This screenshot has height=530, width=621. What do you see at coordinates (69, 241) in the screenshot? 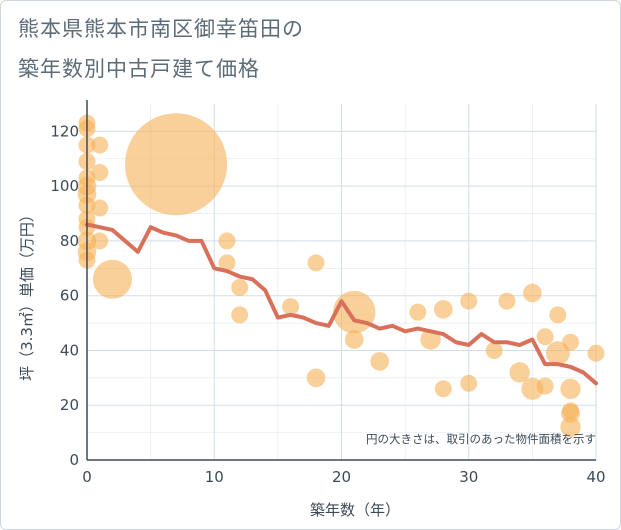
I see `y-tick-label: 80` at bounding box center [69, 241].